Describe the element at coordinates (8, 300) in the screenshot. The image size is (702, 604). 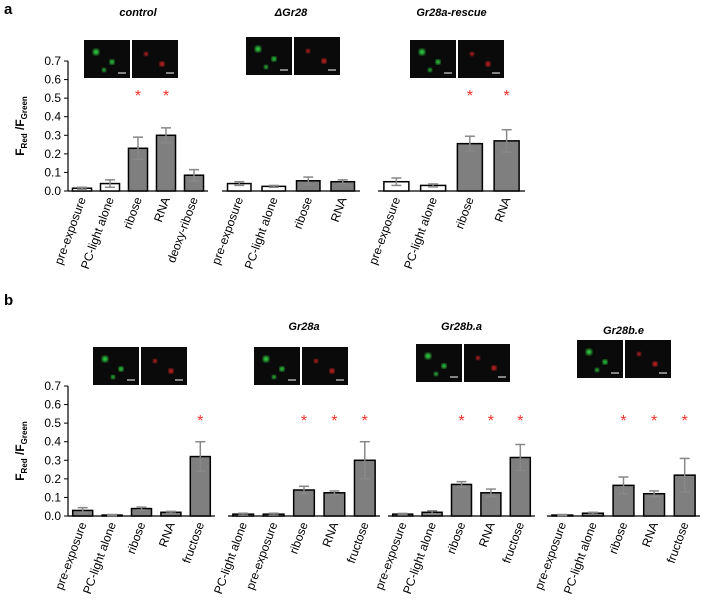
I see `panel-label: b` at that location.